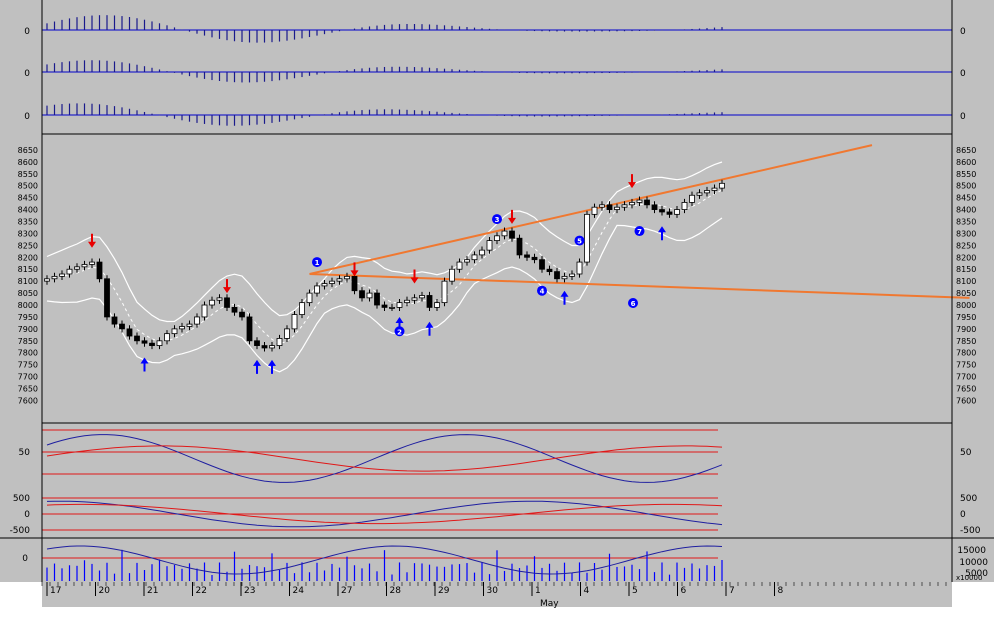  I want to click on price-tick-right-2: 8550, so click(966, 174).